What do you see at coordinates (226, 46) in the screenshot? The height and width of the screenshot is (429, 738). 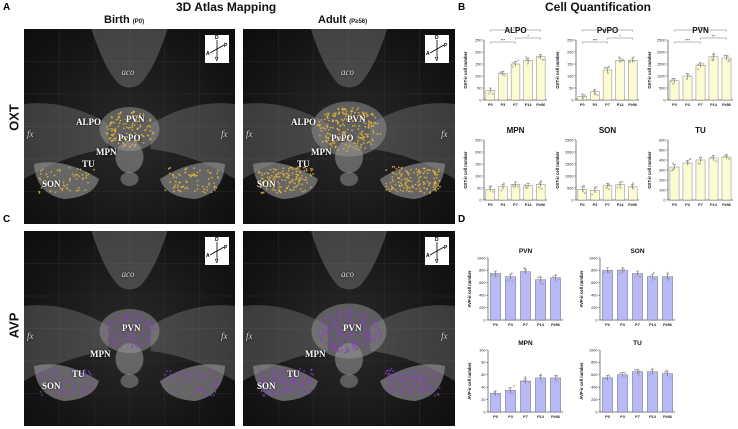 I see `compass-label-p: P` at bounding box center [226, 46].